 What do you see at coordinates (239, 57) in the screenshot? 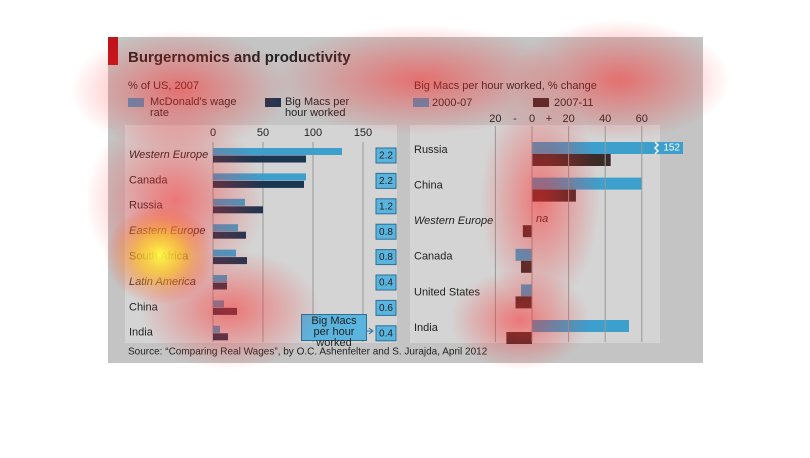
I see `title: Burgernomics and productivity` at bounding box center [239, 57].